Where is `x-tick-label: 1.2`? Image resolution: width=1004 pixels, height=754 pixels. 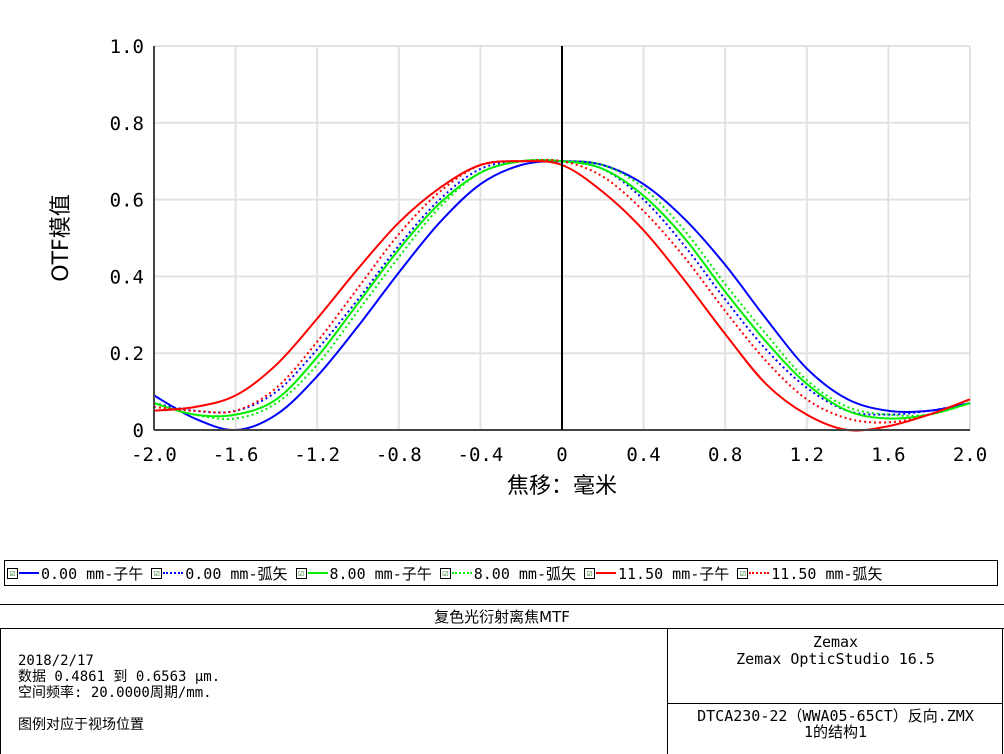
x-tick-label: 1.2 is located at coordinates (807, 455).